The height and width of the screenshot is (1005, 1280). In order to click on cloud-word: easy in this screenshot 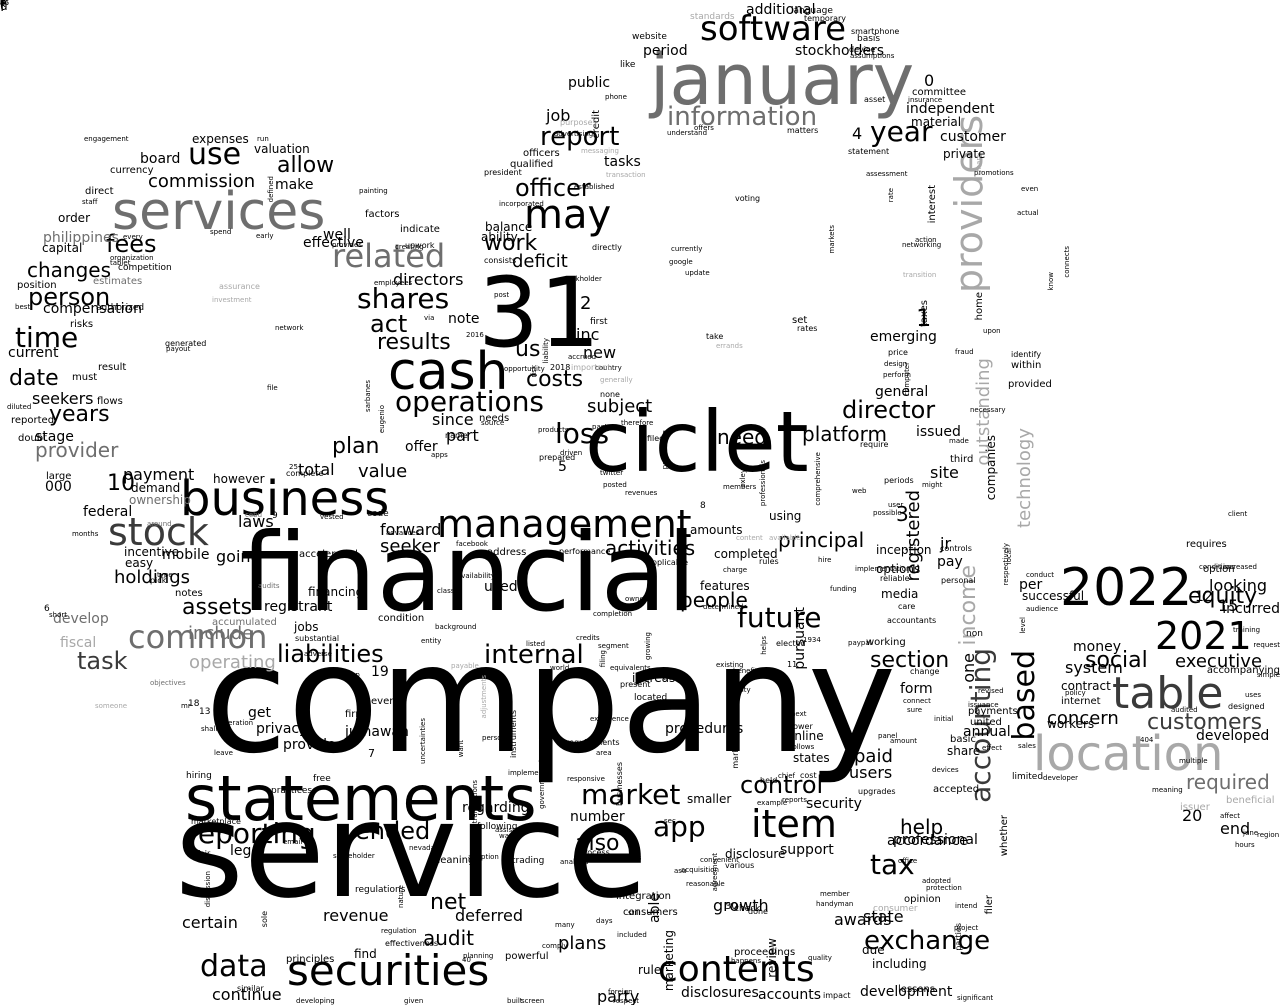, I will do `click(139, 563)`.